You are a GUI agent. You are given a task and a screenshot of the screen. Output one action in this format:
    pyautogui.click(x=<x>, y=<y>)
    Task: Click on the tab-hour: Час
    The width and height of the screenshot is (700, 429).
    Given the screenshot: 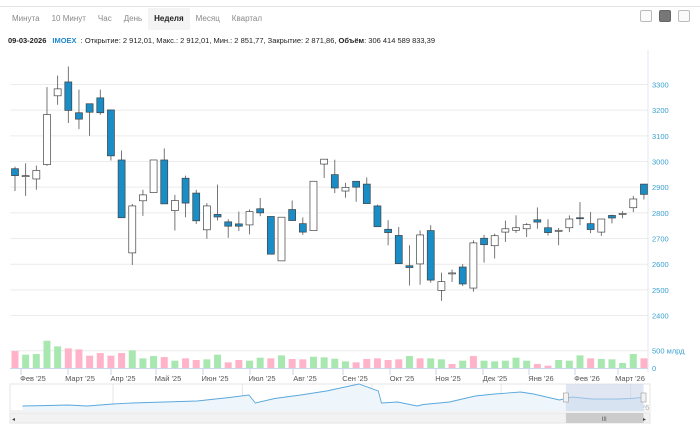 What is the action you would take?
    pyautogui.click(x=104, y=18)
    